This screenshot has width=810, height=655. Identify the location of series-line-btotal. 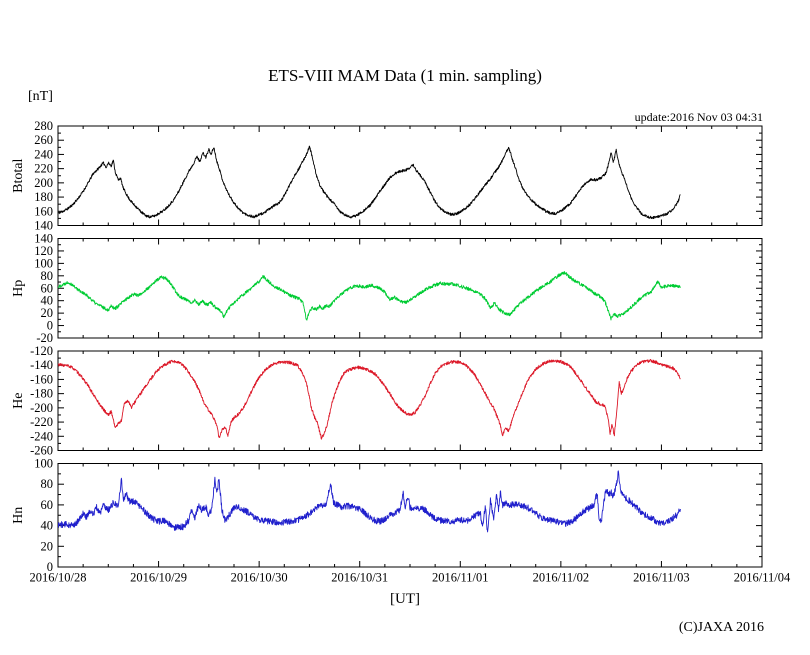
(369, 182).